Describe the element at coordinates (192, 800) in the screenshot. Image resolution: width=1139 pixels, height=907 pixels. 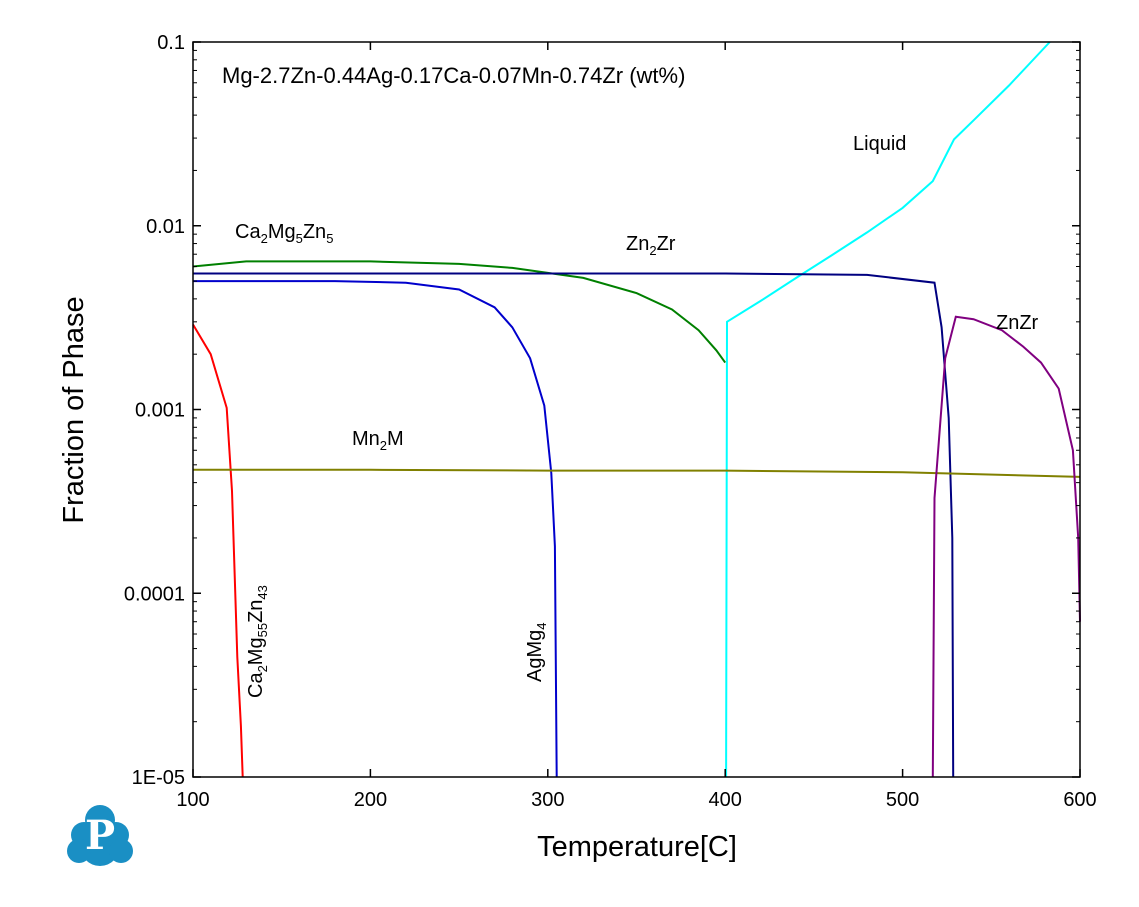
I see `x-tick-label: 100` at that location.